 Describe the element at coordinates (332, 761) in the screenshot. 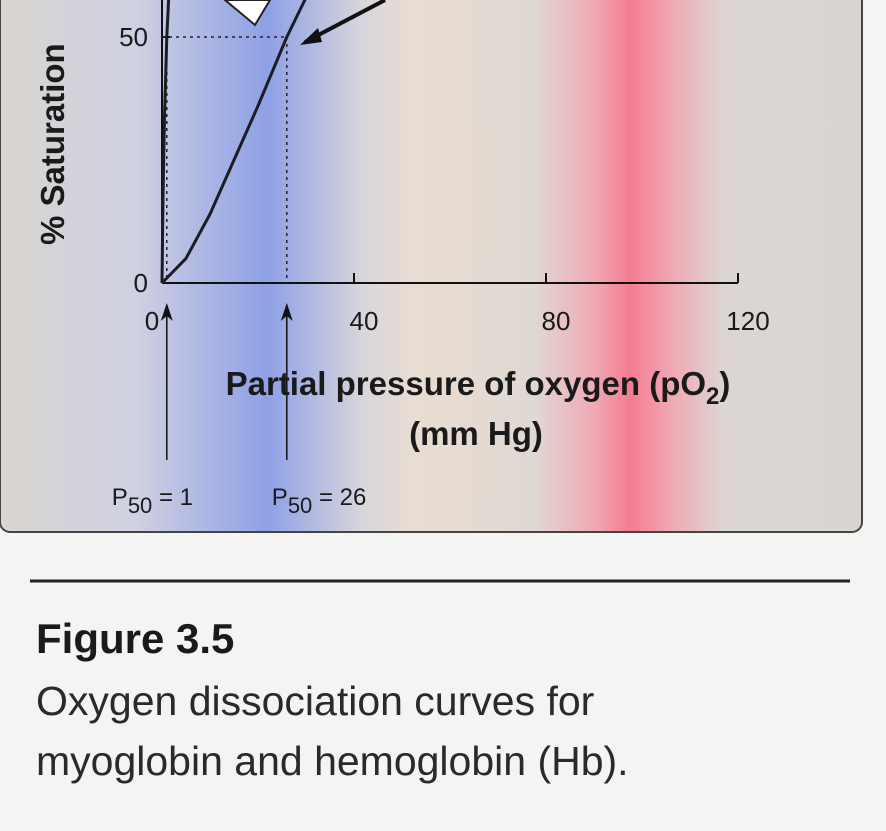

I see `caption-line: myoglobin and hemoglobin (Hb).` at that location.